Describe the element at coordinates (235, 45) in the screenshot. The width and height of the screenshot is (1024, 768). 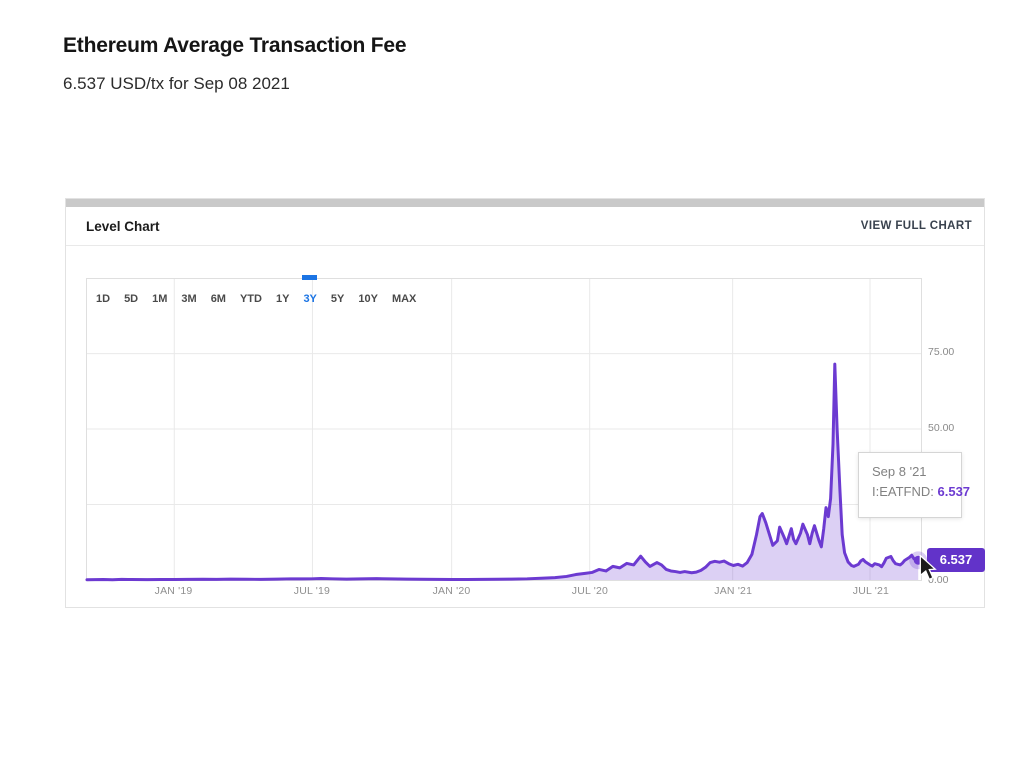
I see `page-title: Ethereum Average Transaction Fee` at that location.